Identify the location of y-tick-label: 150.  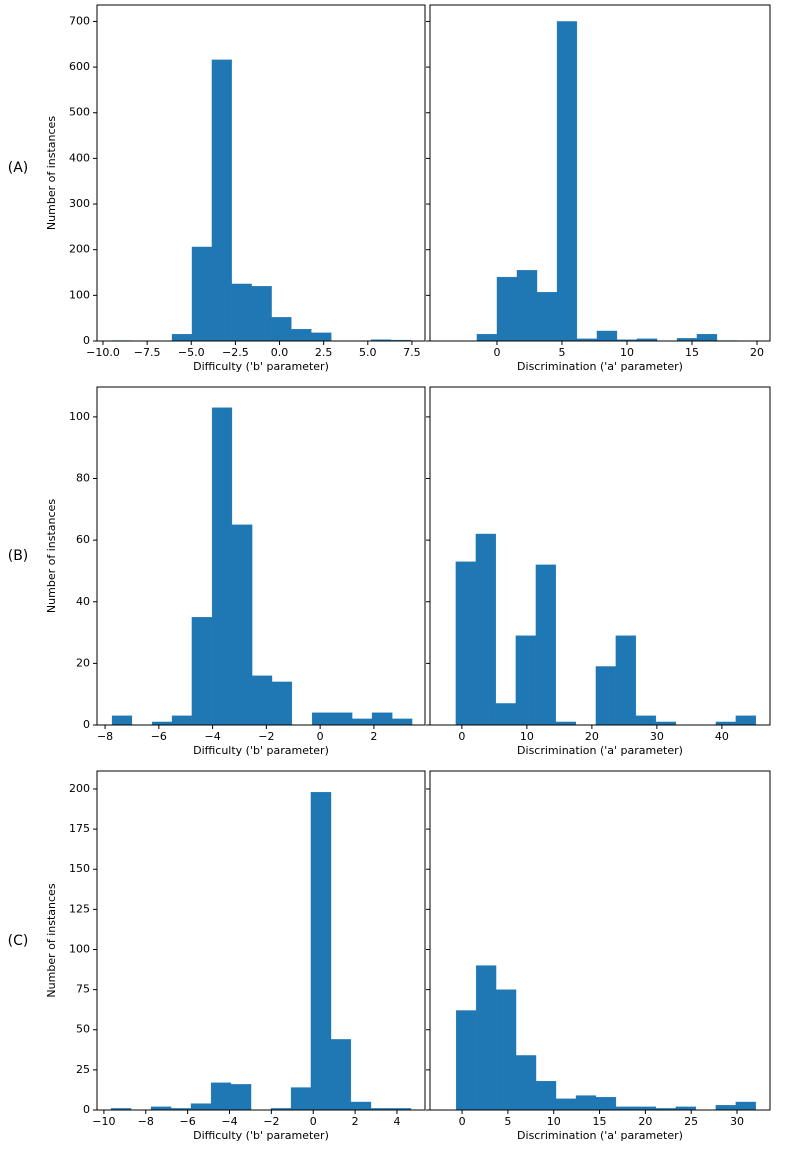
(79, 868).